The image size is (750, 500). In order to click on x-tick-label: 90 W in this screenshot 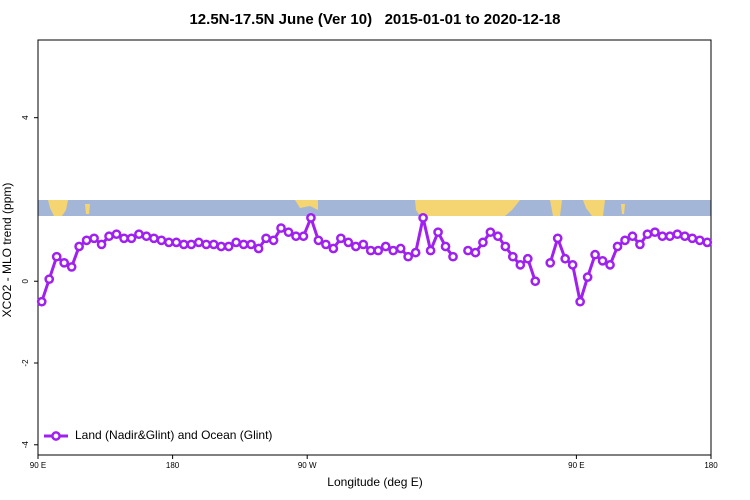, I will do `click(307, 465)`.